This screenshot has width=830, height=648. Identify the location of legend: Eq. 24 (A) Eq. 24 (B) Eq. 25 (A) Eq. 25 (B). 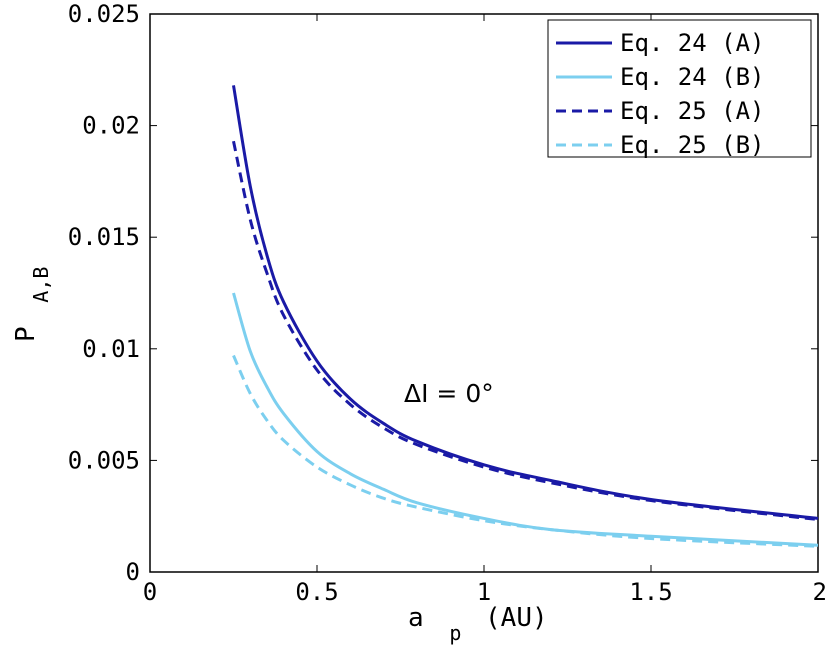
(679, 89).